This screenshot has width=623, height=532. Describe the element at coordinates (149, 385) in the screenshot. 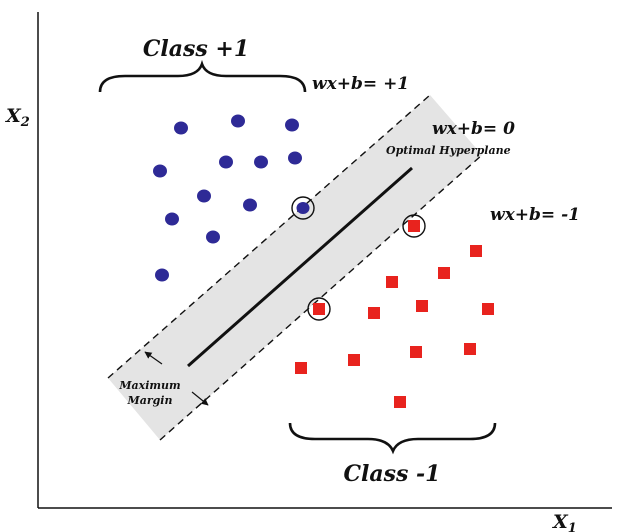

I see `margin-label-line1: Maximum` at that location.